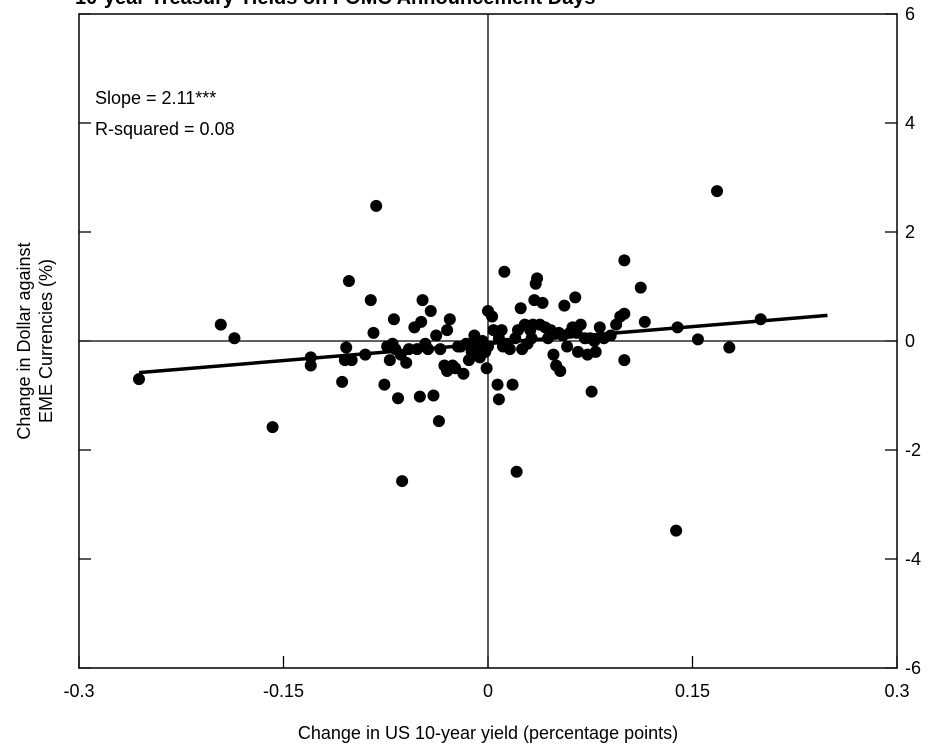 The width and height of the screenshot is (935, 746). What do you see at coordinates (910, 341) in the screenshot?
I see `y-tick-label: 0` at bounding box center [910, 341].